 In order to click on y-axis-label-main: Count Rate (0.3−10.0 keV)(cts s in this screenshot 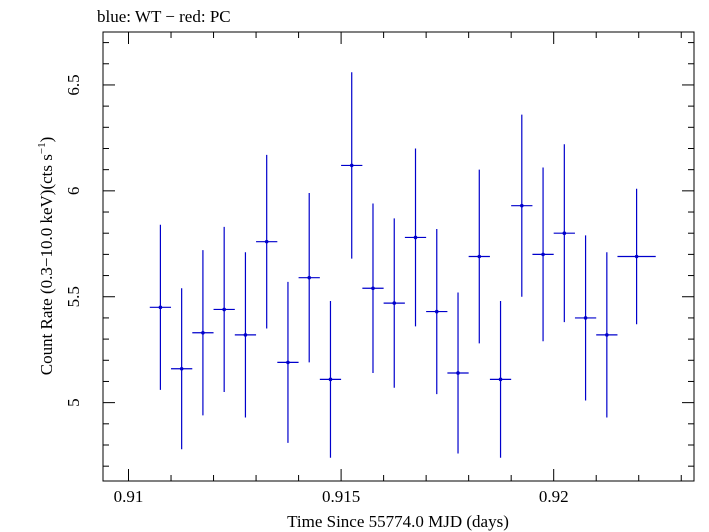, I will do `click(46, 264)`.